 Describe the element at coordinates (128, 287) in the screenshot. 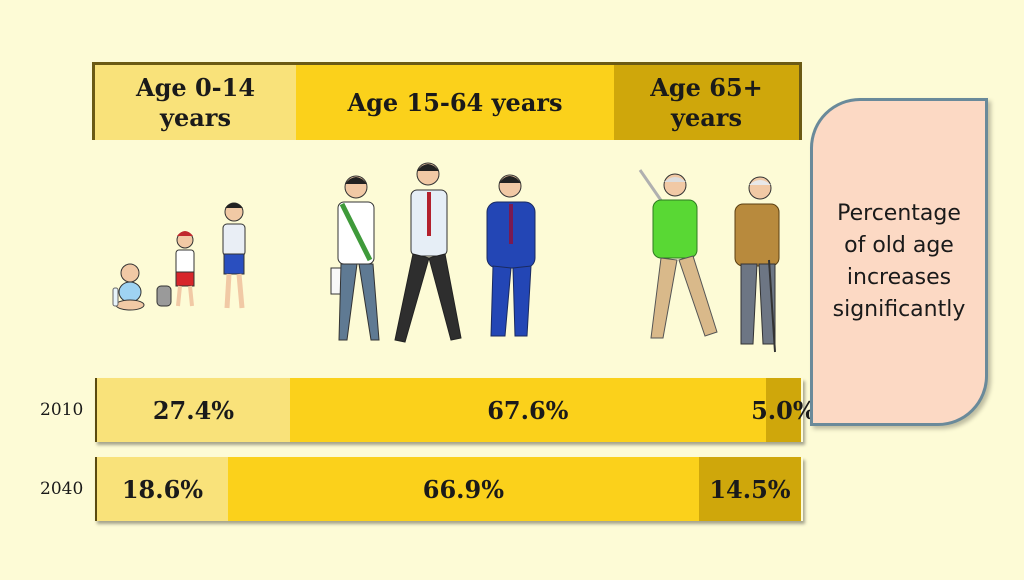

I see `baby-icon` at that location.